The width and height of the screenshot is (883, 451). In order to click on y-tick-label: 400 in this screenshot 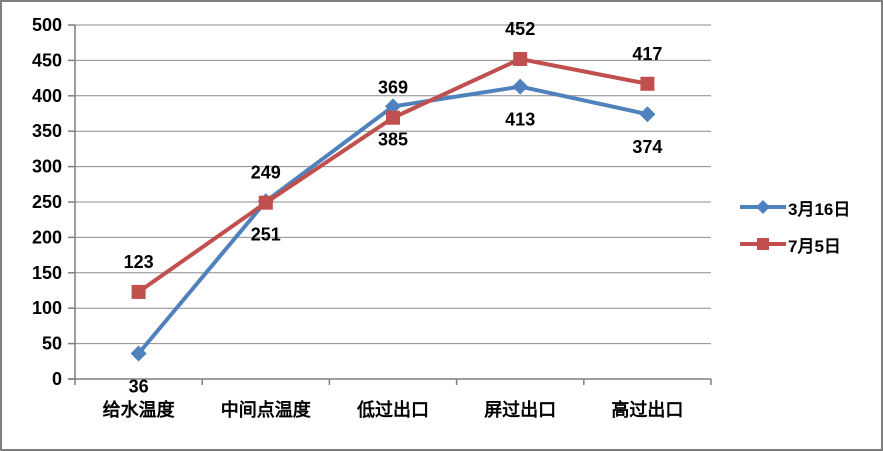, I will do `click(47, 96)`.